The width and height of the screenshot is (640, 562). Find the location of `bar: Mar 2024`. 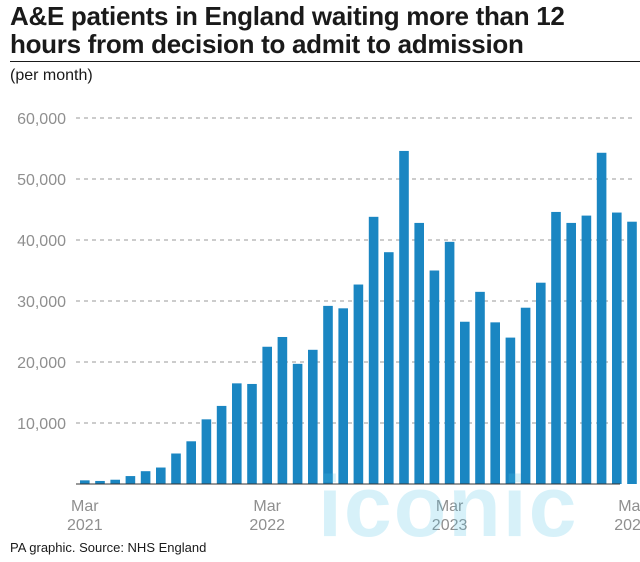

bar: Mar 2024 is located at coordinates (632, 352).